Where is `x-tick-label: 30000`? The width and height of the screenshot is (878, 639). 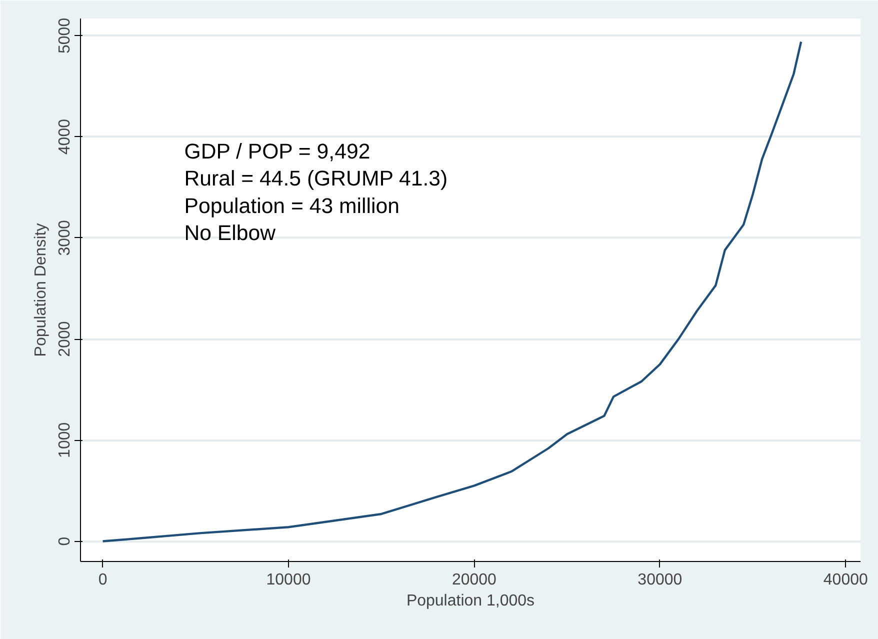 x-tick-label: 30000 is located at coordinates (660, 580).